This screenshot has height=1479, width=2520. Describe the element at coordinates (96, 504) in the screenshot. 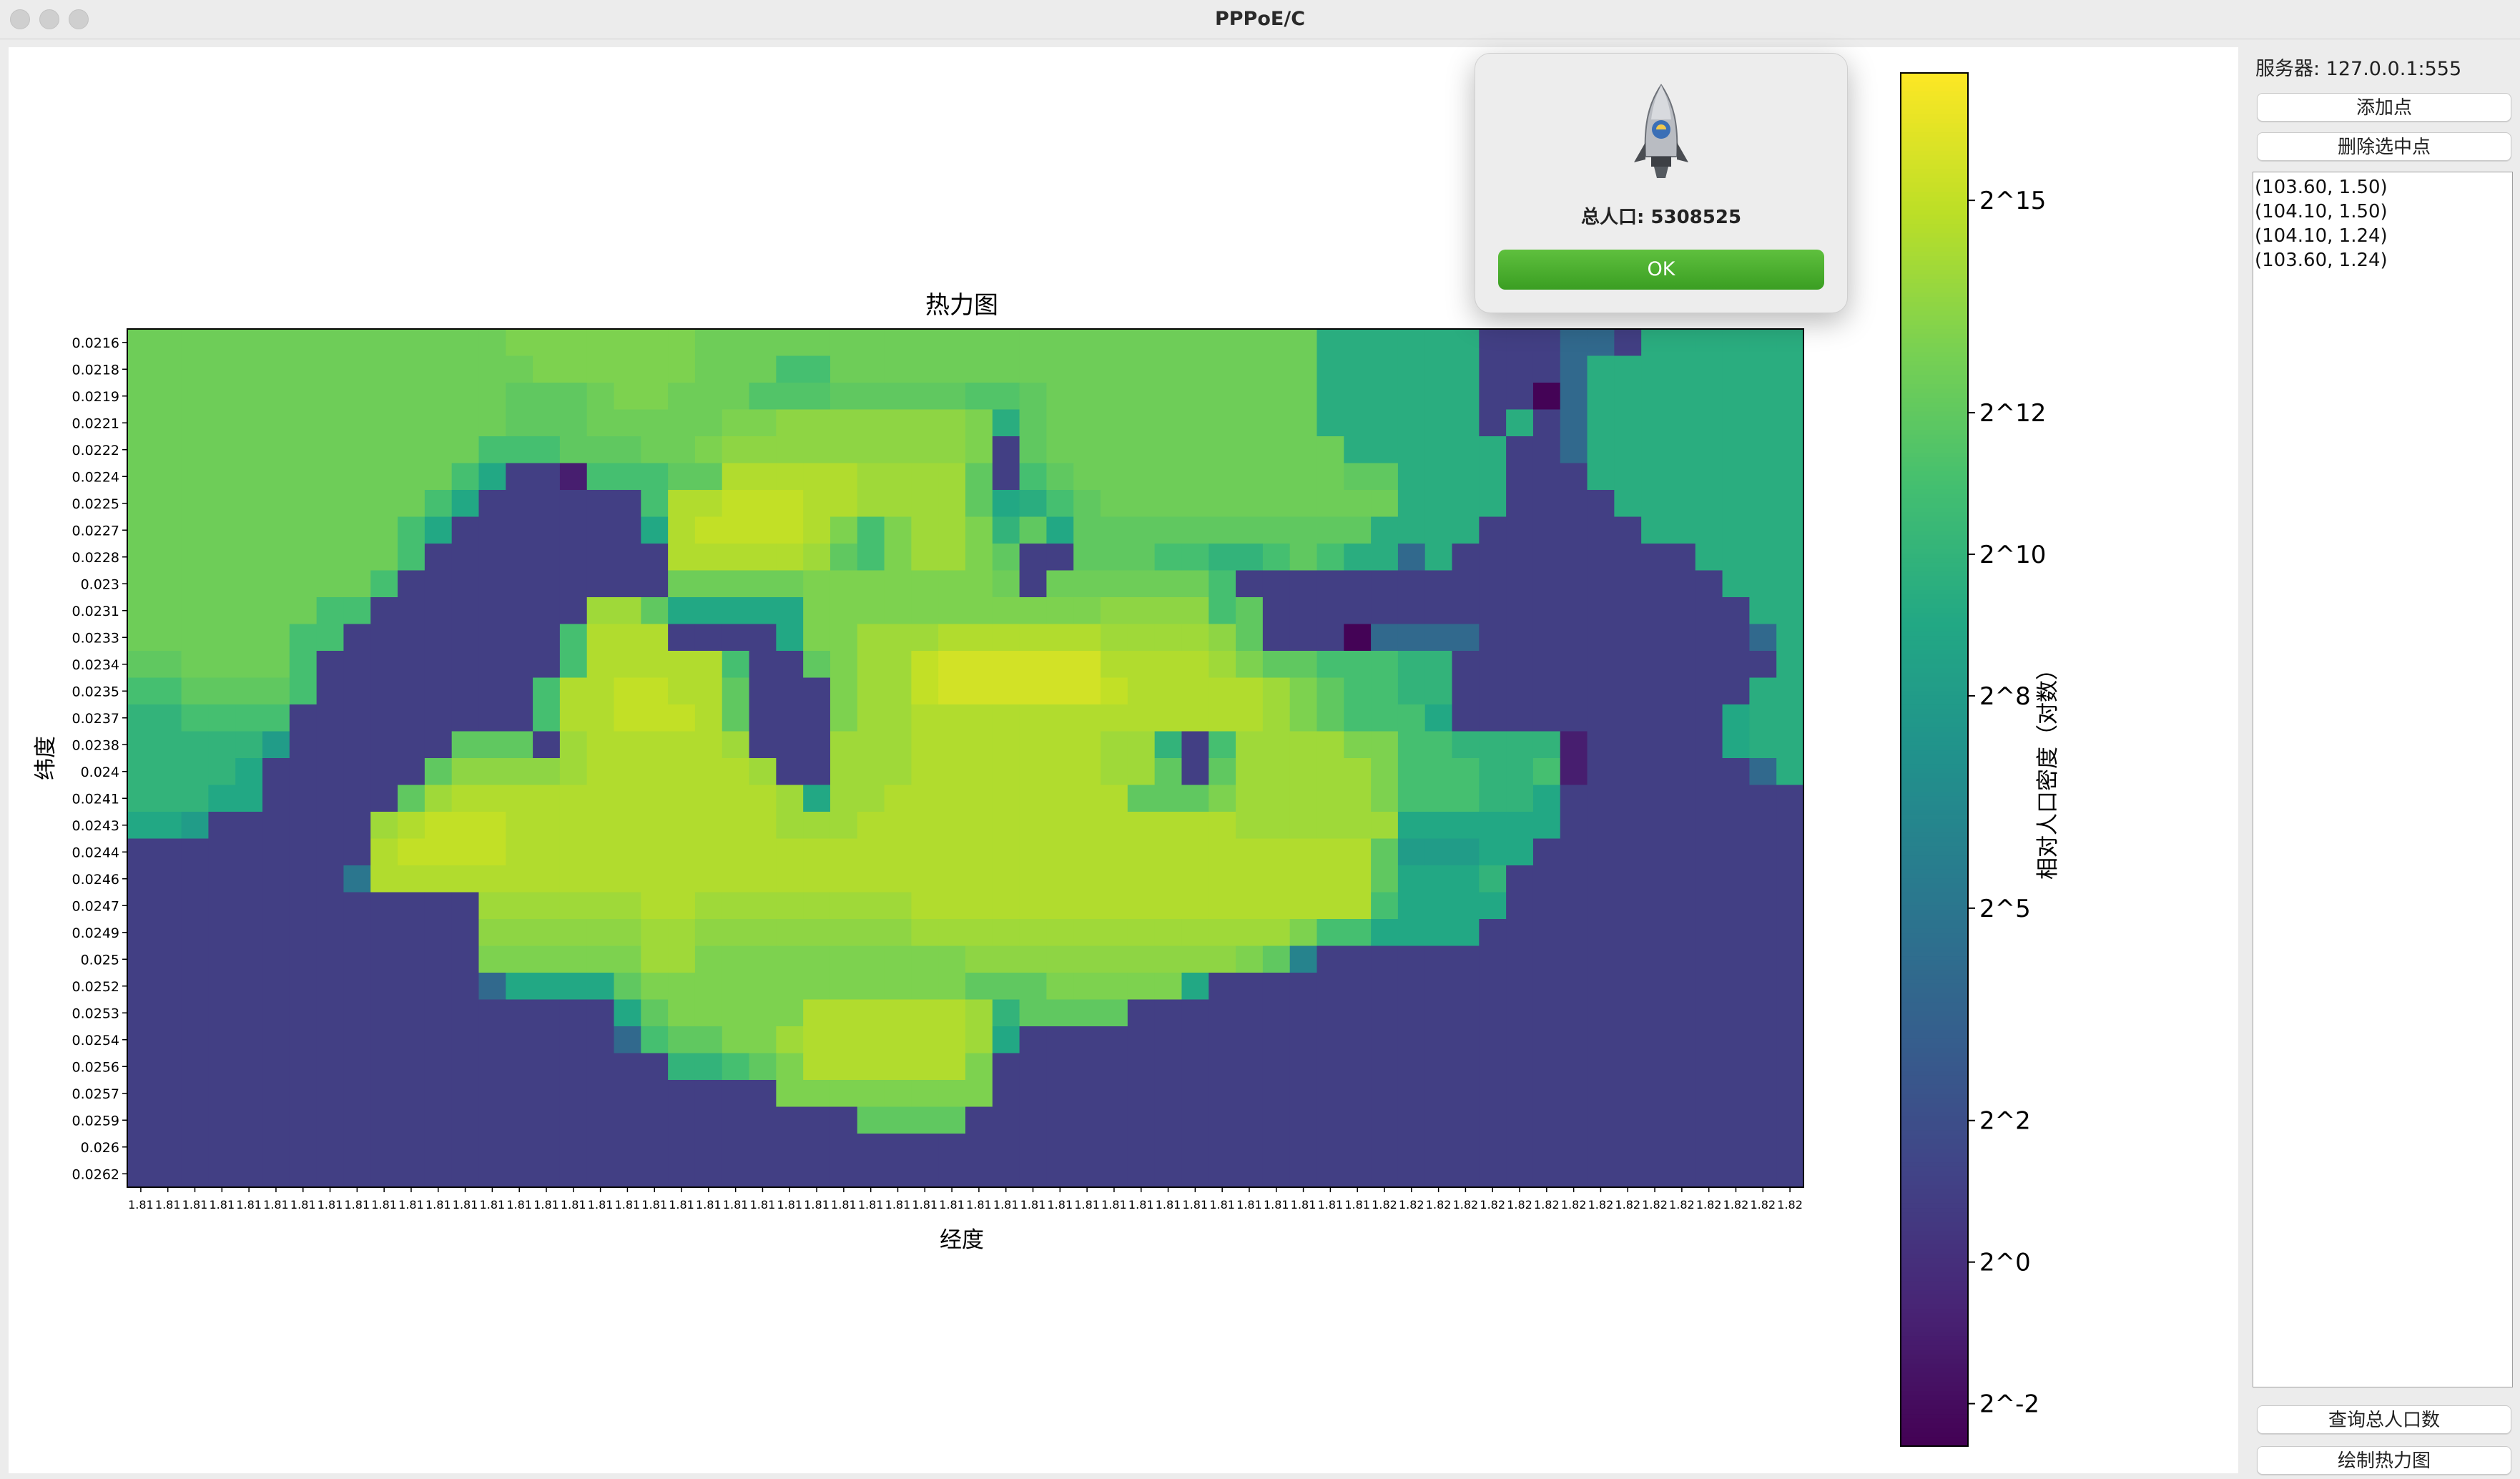

I see `y-tick-label: 0.0225` at that location.